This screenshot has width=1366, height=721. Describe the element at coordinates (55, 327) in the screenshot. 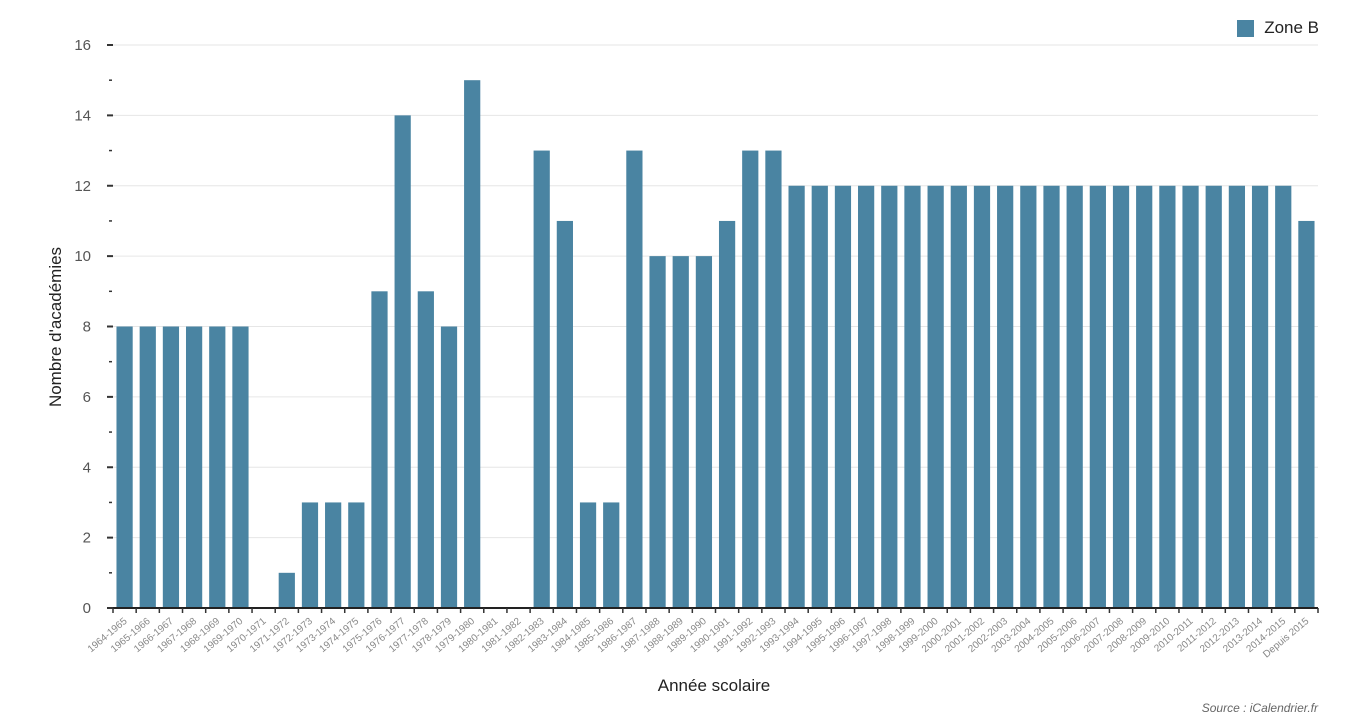

I see `y-axis-label: Nombre d'académies` at that location.